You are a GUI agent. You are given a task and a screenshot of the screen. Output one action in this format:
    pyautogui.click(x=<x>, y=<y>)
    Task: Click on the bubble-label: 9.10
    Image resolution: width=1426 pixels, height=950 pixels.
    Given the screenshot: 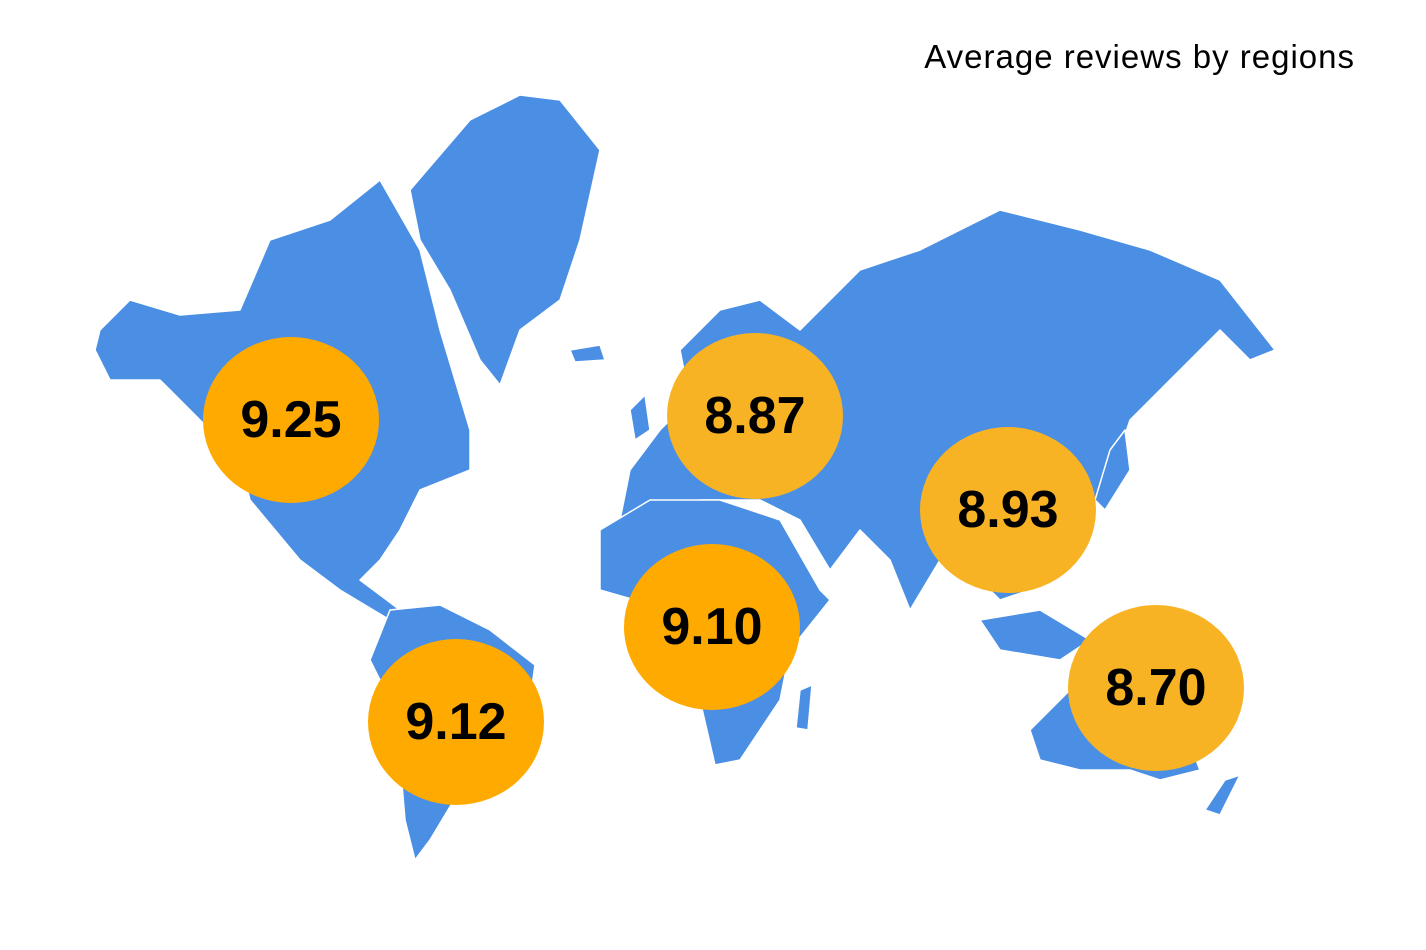 What is the action you would take?
    pyautogui.click(x=711, y=627)
    